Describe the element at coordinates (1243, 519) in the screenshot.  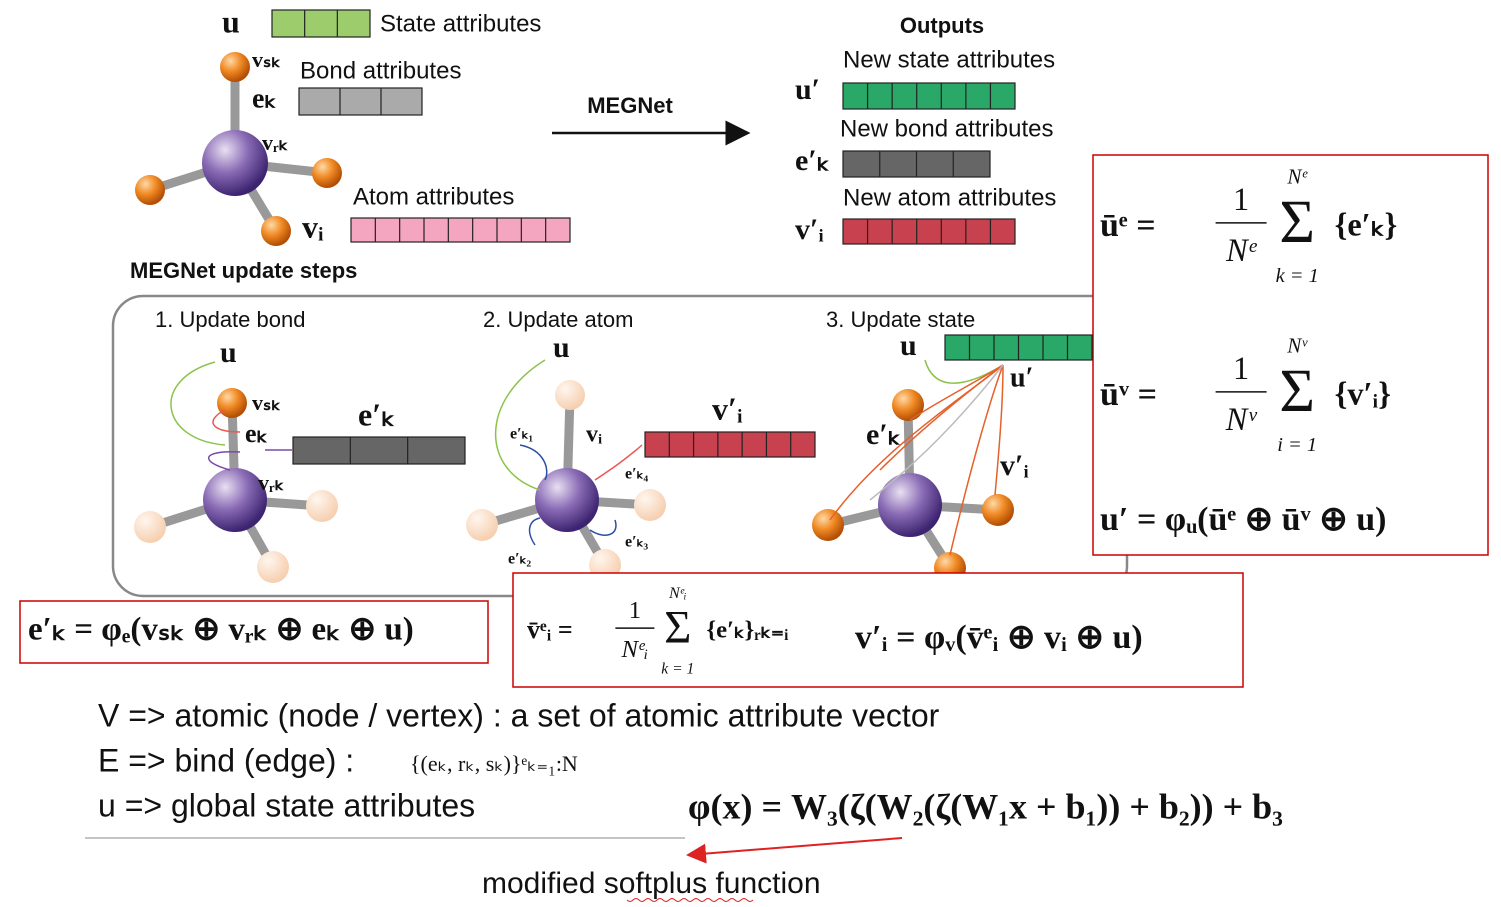
I see `formula: u′ = φᵤ(ūᵉ ⊕ ūᵛ ⊕ u)` at that location.